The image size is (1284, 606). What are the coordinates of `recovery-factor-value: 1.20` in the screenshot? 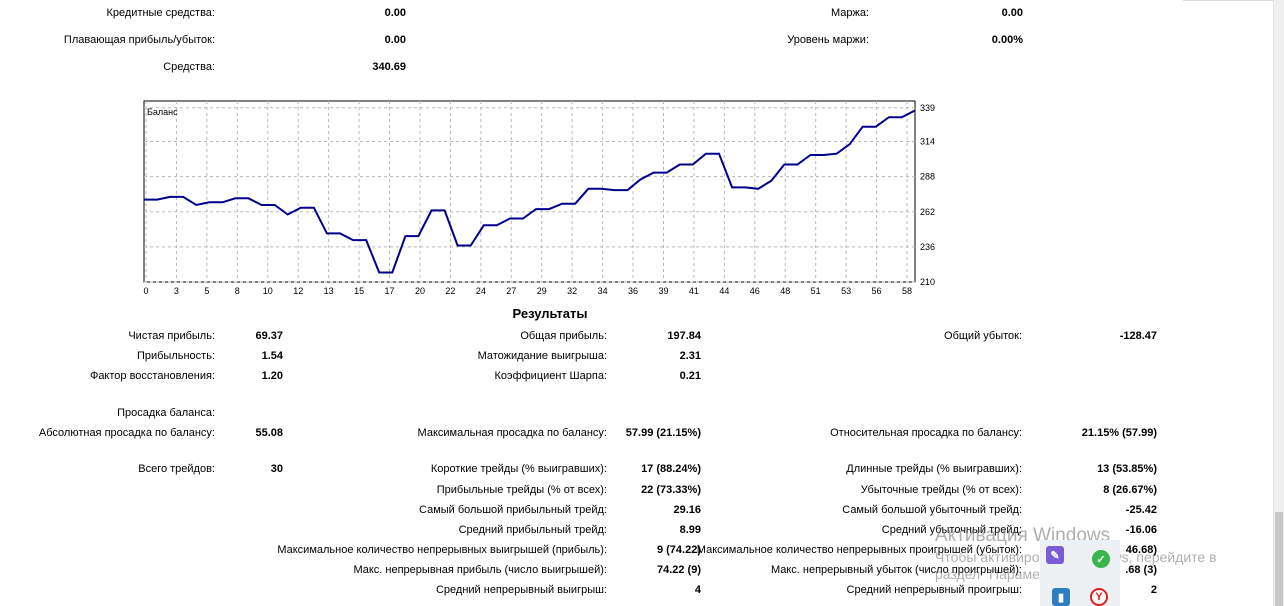 It's located at (272, 376).